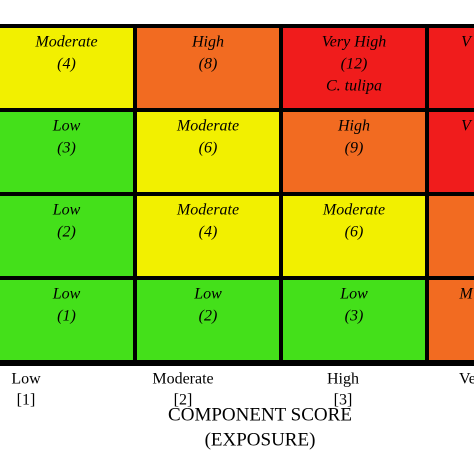 This screenshot has width=474, height=474. Describe the element at coordinates (182, 379) in the screenshot. I see `x-label: Moderate` at that location.